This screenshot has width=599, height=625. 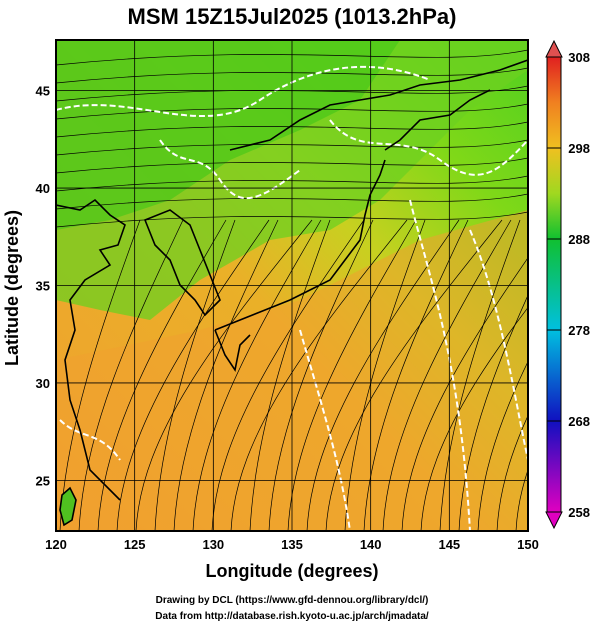 I want to click on x-tick-label: 120, so click(x=56, y=544).